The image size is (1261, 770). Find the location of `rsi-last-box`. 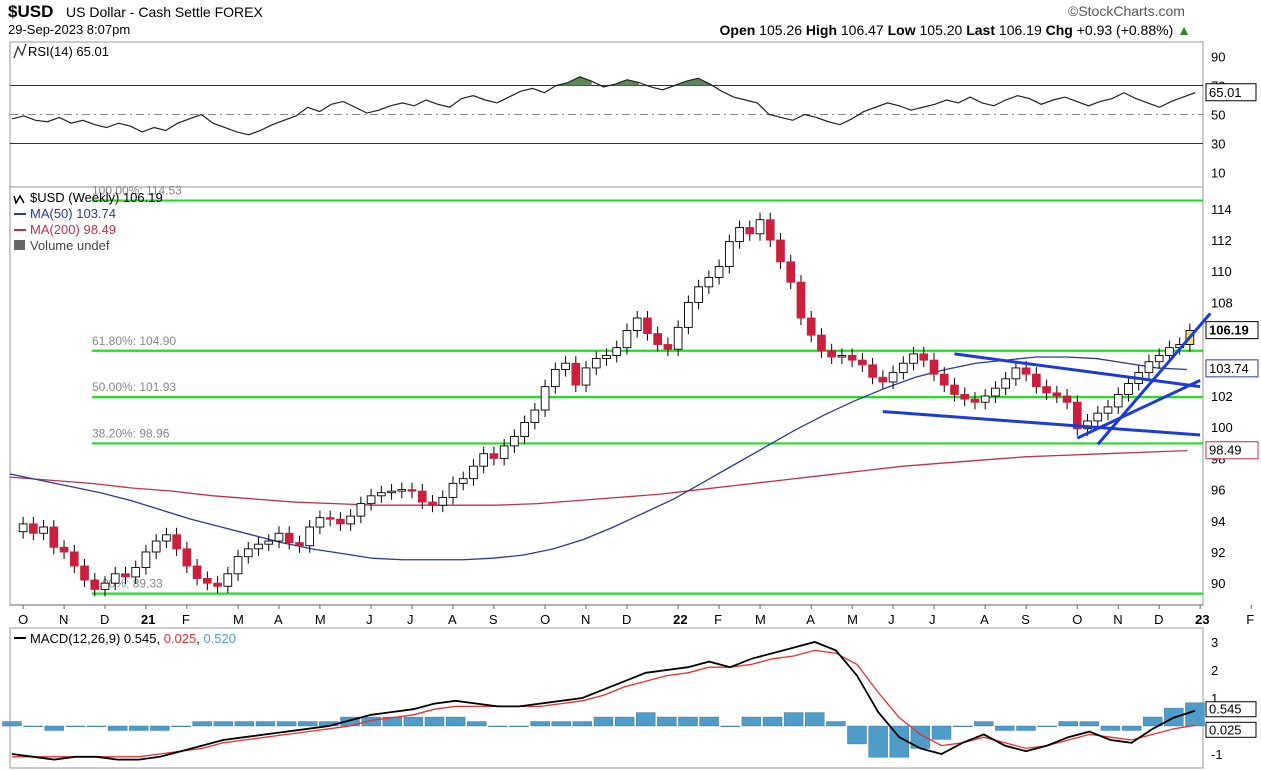

rsi-last-box is located at coordinates (1231, 92).